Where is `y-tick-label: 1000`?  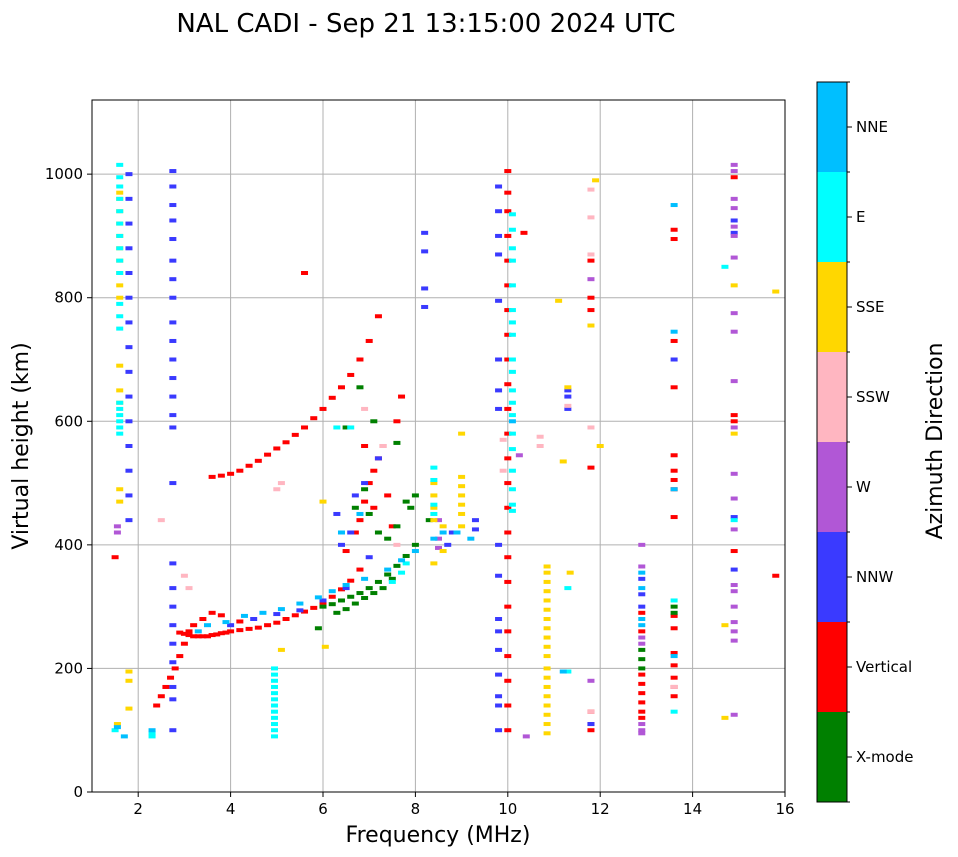 y-tick-label: 1000 is located at coordinates (64, 174).